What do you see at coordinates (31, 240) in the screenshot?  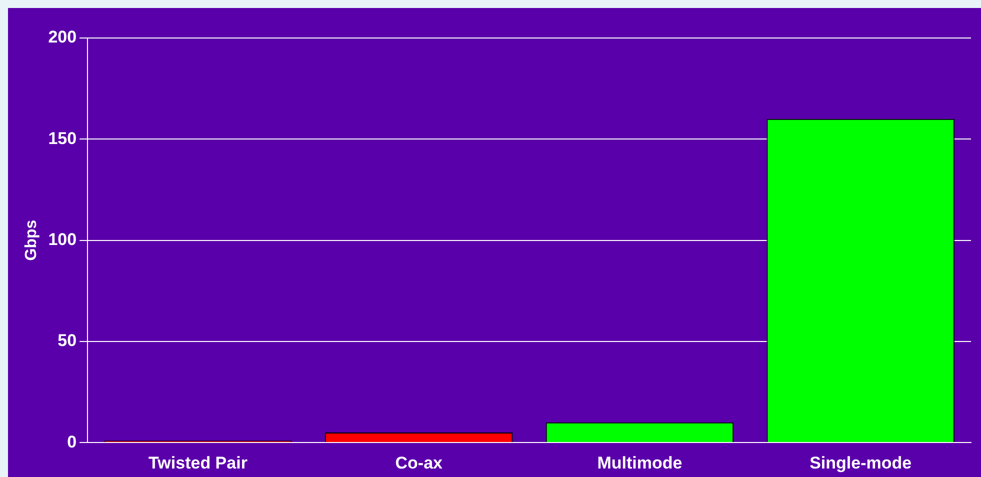 I see `y-axis-title: Gbps` at bounding box center [31, 240].